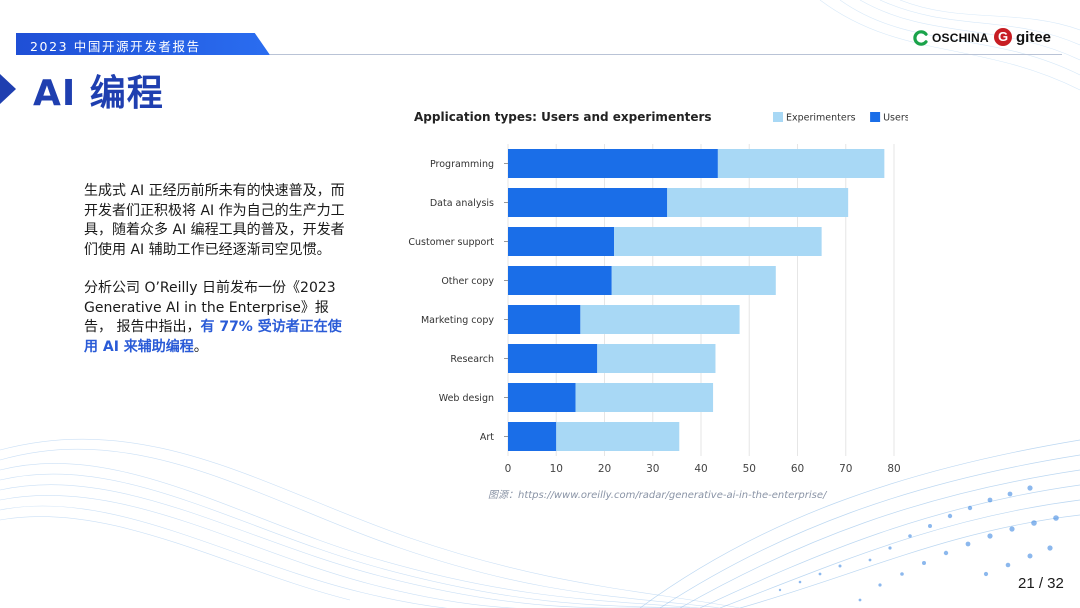 The image size is (1080, 608). What do you see at coordinates (8, 89) in the screenshot?
I see `title-arrow-icon` at bounding box center [8, 89].